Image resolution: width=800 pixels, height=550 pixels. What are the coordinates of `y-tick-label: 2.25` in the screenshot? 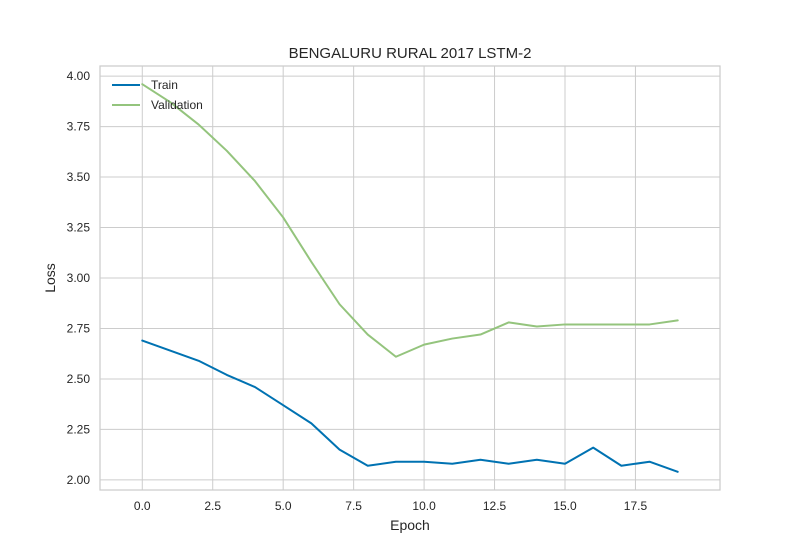 It's located at (79, 429).